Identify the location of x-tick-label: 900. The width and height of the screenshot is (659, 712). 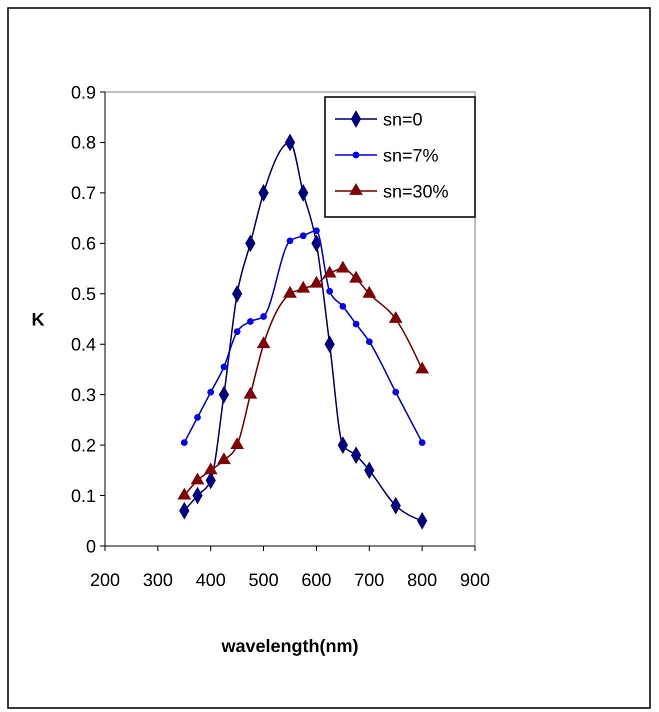
(475, 580).